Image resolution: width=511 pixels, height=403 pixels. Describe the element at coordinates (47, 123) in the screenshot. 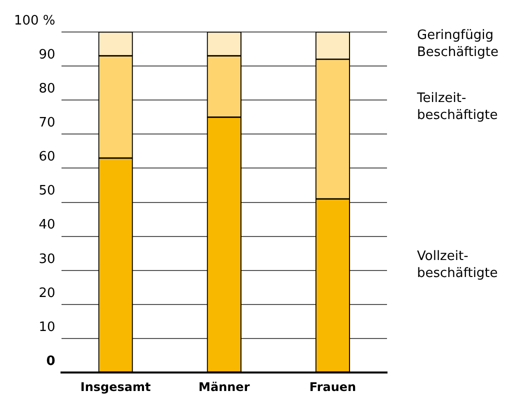

I see `y-tick-label: 70` at that location.